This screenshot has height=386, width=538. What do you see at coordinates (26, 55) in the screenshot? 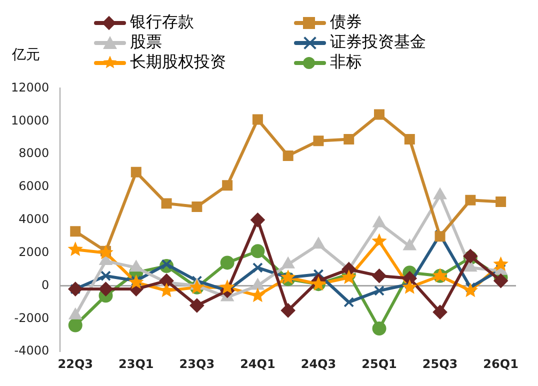
I see `y-axis-title: 亿元` at bounding box center [26, 55].